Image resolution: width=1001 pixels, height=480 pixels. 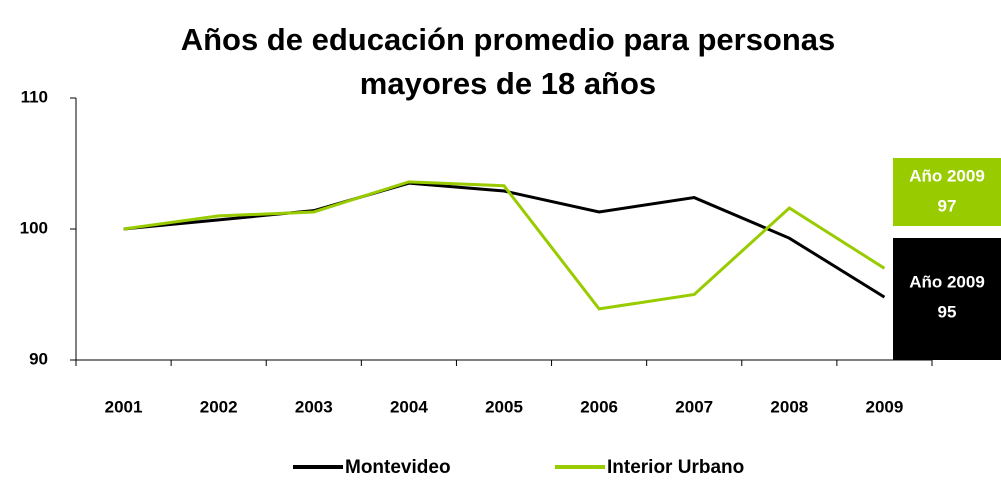 What do you see at coordinates (599, 406) in the screenshot?
I see `x-tick-label: 2006` at bounding box center [599, 406].